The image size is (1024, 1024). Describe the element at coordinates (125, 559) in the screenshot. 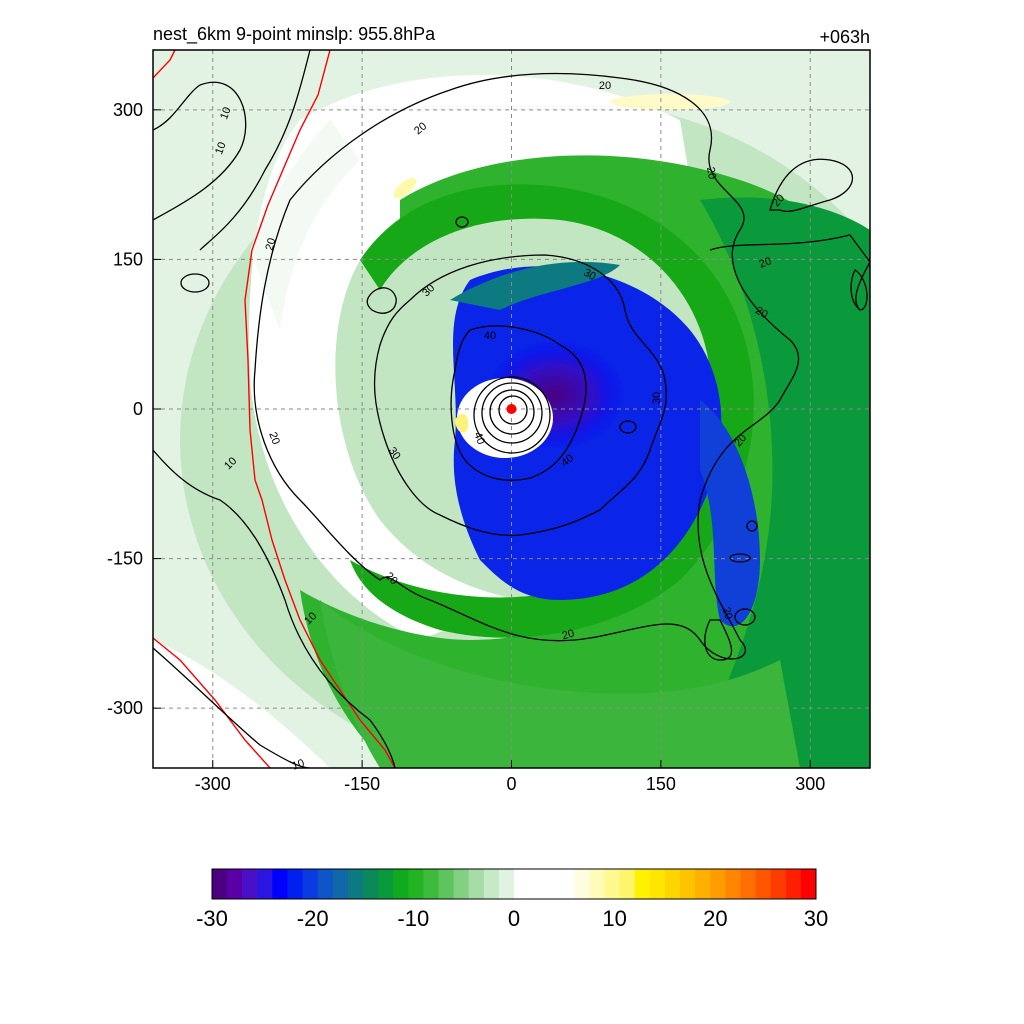

I see `y-tick-label: -150` at that location.